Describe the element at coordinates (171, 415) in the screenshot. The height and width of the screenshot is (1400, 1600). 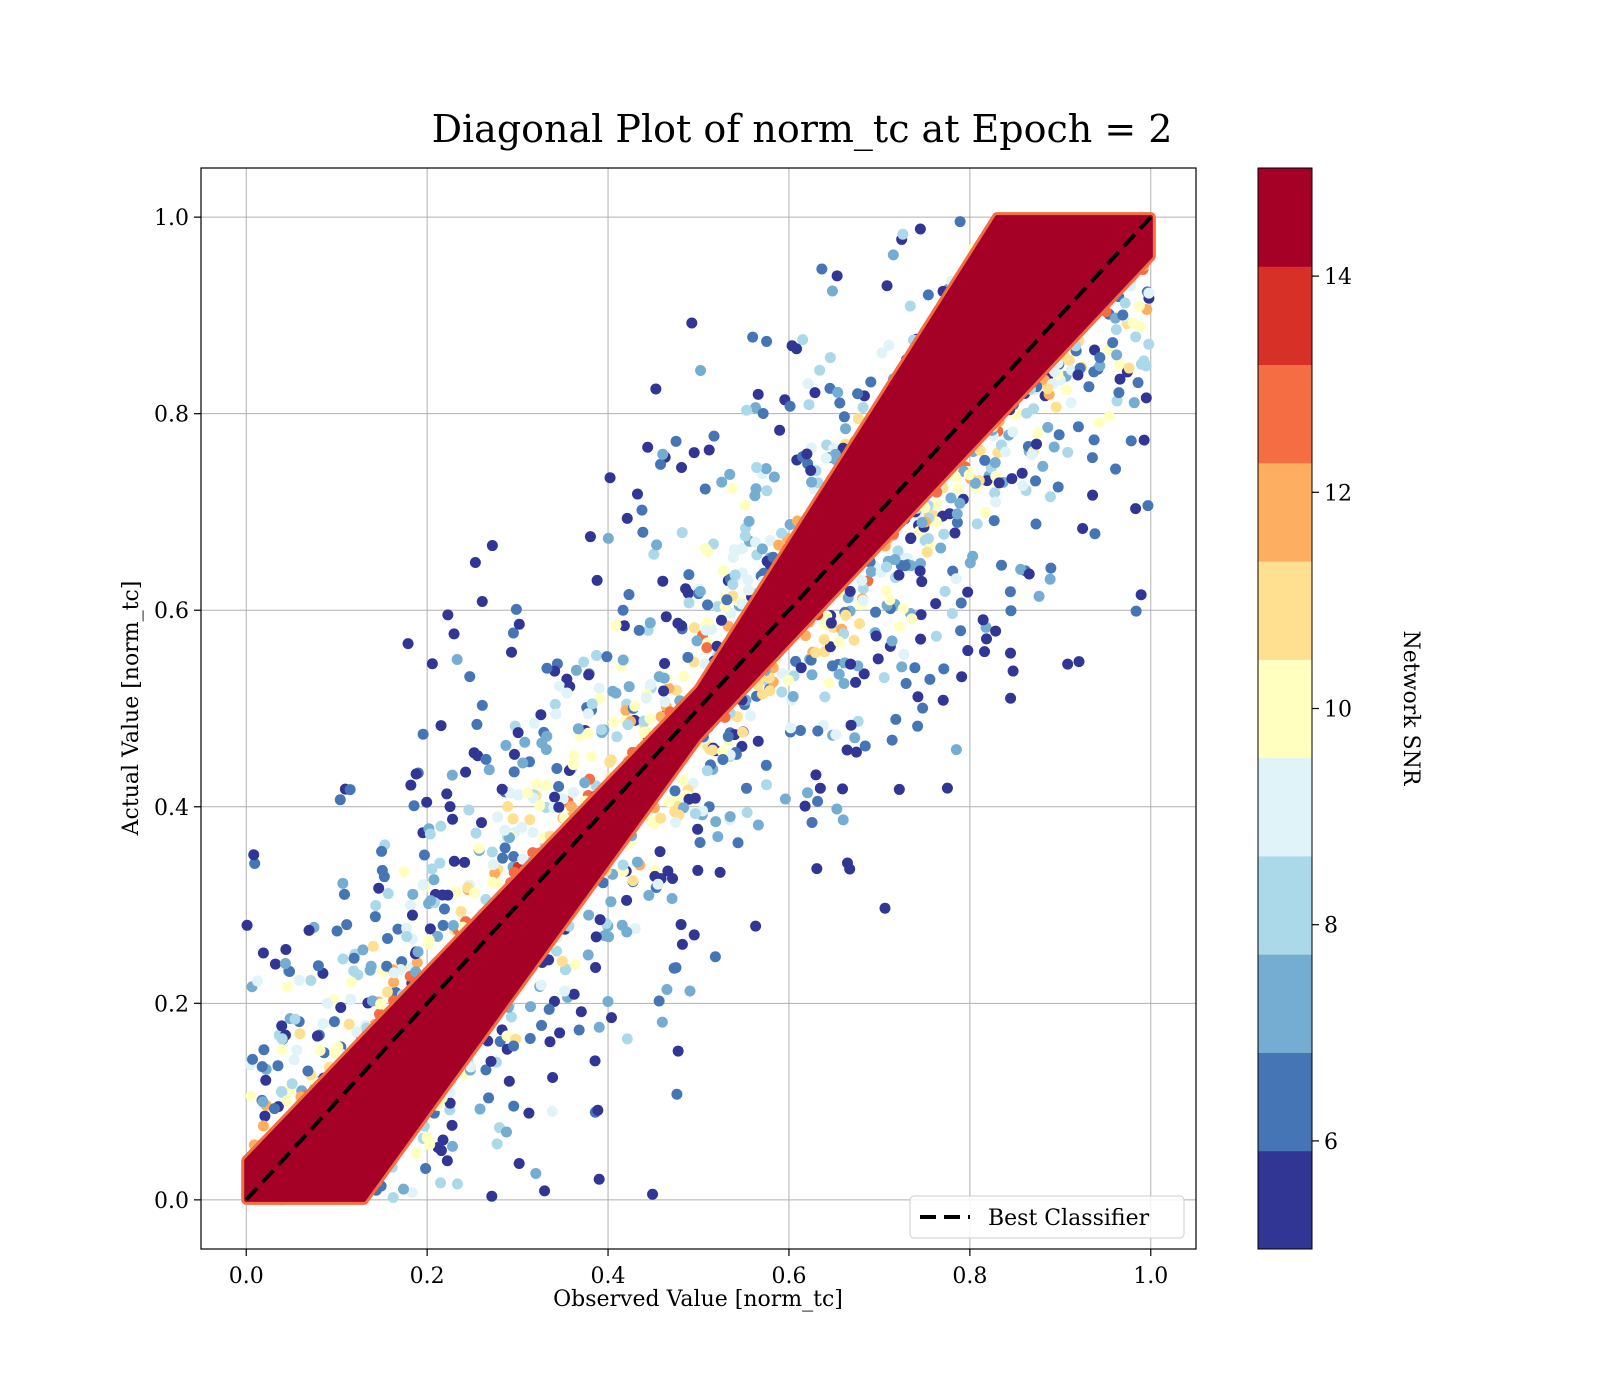
I see `y-tick-label: 0.8` at that location.